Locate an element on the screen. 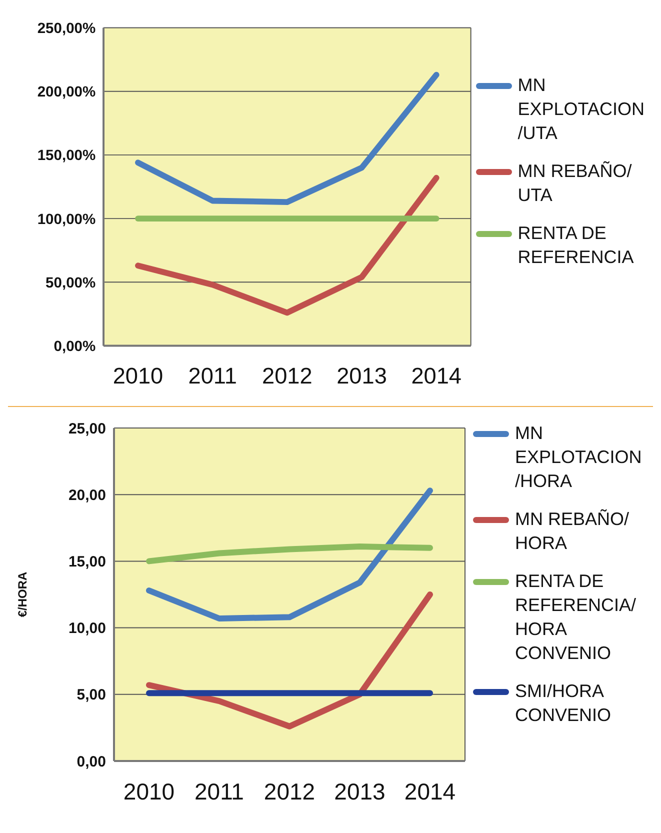  y-tick-label: 20,00 is located at coordinates (87, 495).